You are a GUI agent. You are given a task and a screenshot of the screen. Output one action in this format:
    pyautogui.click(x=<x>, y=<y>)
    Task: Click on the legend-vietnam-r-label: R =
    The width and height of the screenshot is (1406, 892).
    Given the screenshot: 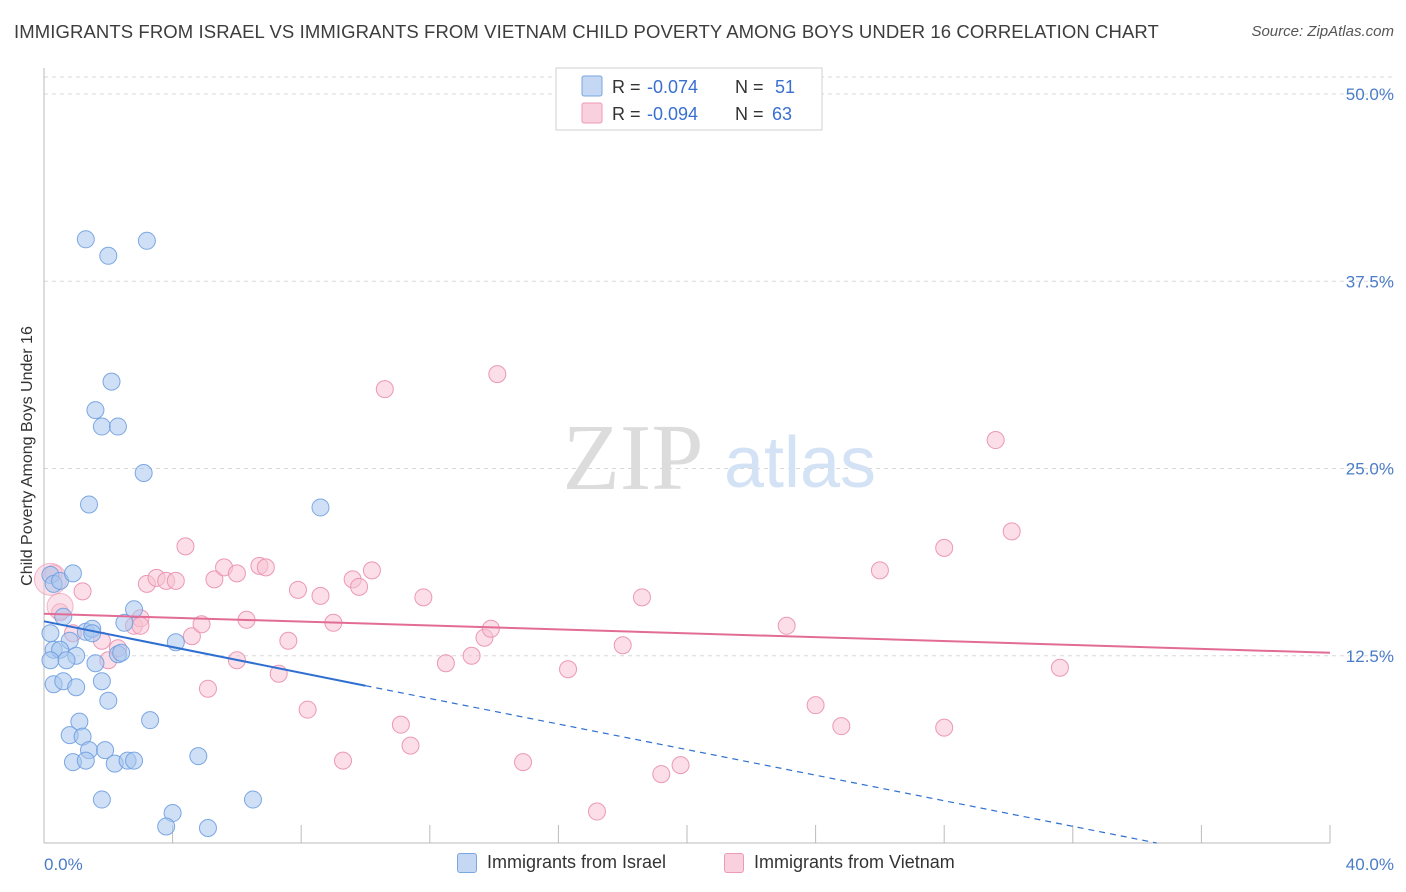 What is the action you would take?
    pyautogui.click(x=626, y=114)
    